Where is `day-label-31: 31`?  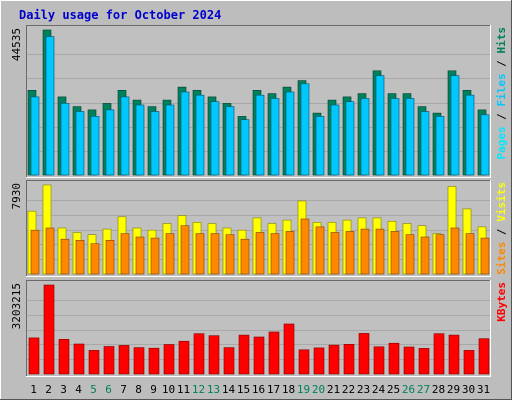 day-label-31: 31 is located at coordinates (483, 389).